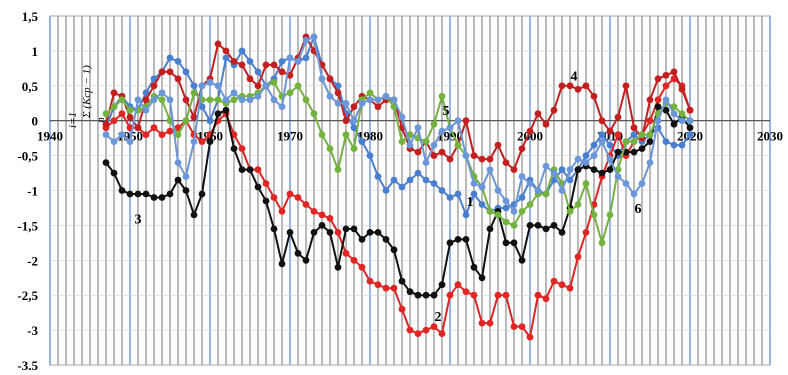 The image size is (788, 375). Describe the element at coordinates (35, 121) in the screenshot. I see `y-tick-label: 0` at that location.